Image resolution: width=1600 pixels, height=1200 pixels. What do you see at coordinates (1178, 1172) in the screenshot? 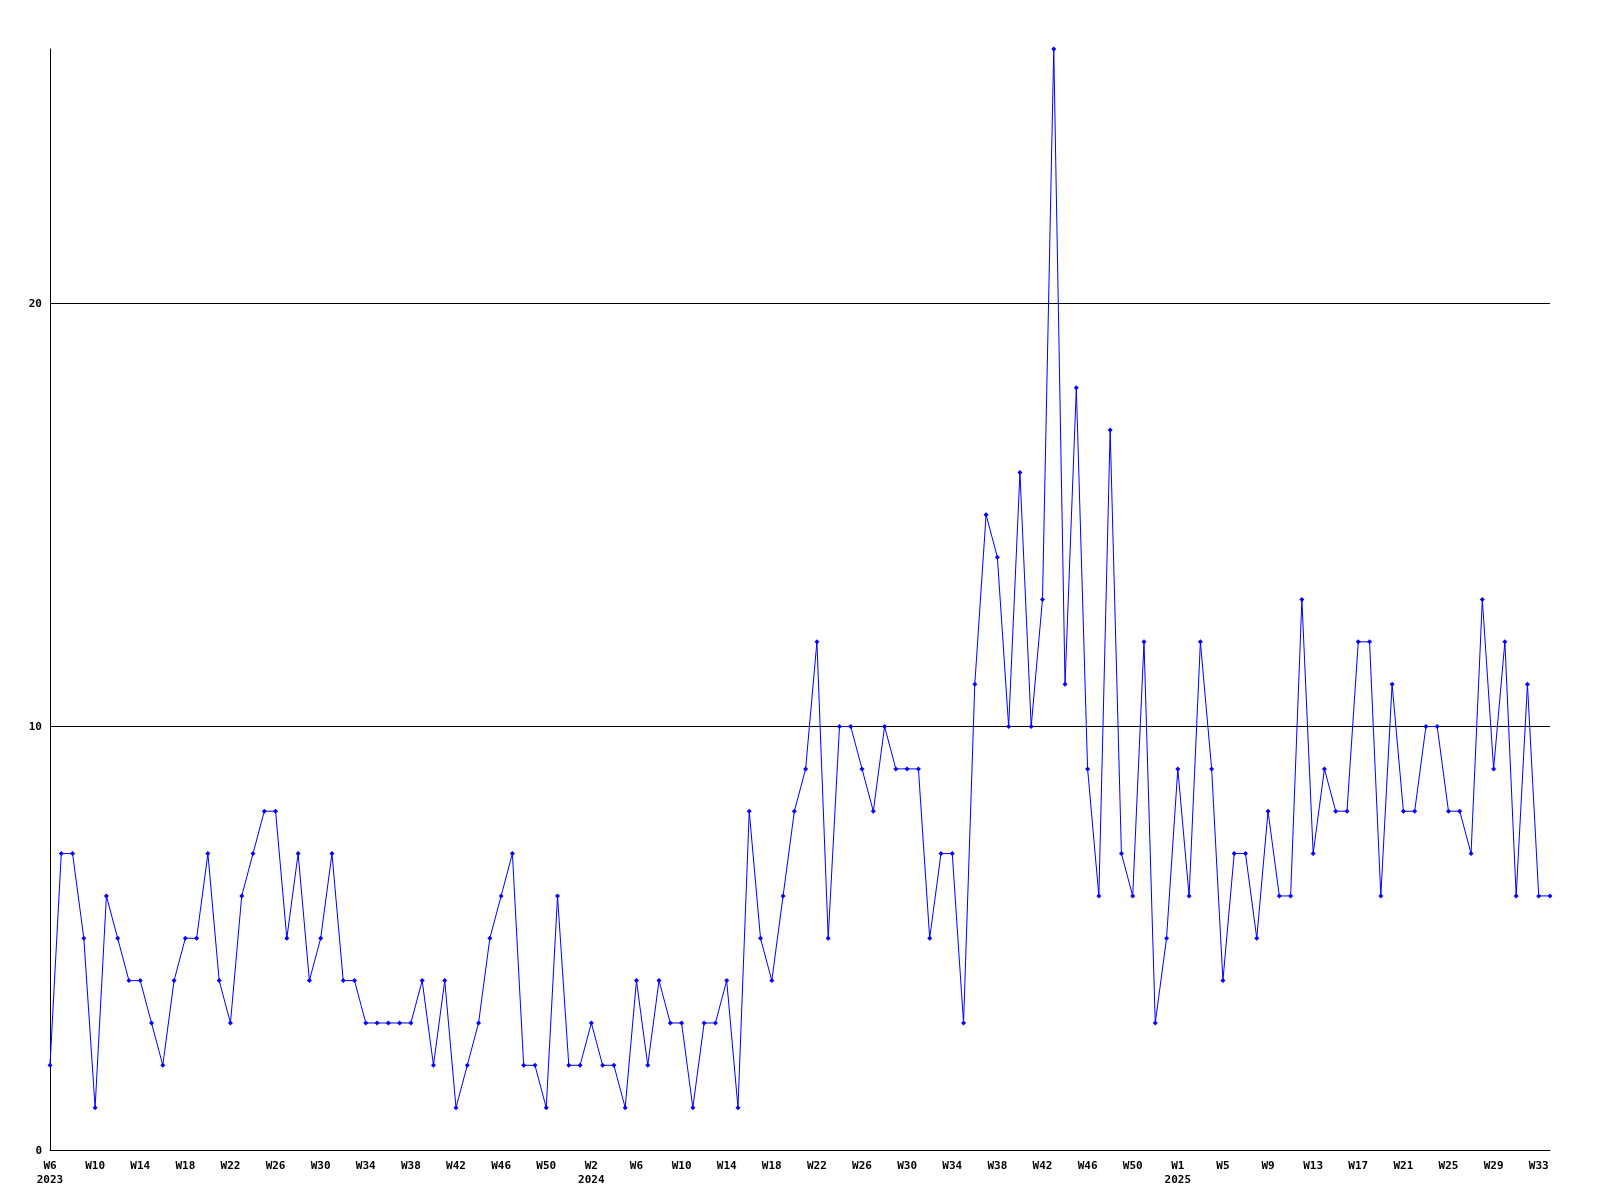
I see `x-tick-label: W1 2025` at bounding box center [1178, 1172].